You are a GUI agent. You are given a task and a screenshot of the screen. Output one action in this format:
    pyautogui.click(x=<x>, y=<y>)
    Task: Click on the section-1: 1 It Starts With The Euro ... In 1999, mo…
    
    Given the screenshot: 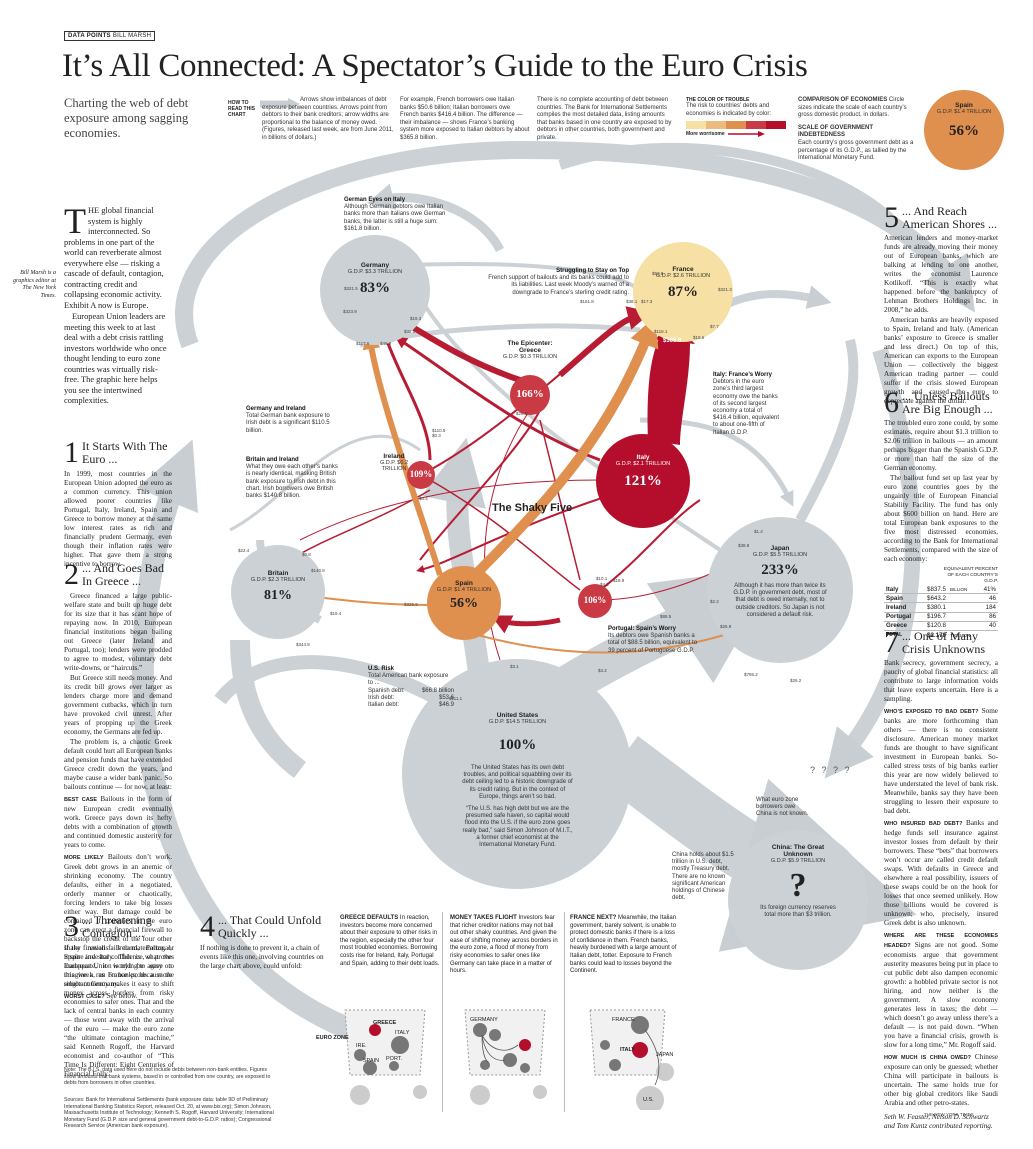 What is the action you would take?
    pyautogui.click(x=118, y=503)
    